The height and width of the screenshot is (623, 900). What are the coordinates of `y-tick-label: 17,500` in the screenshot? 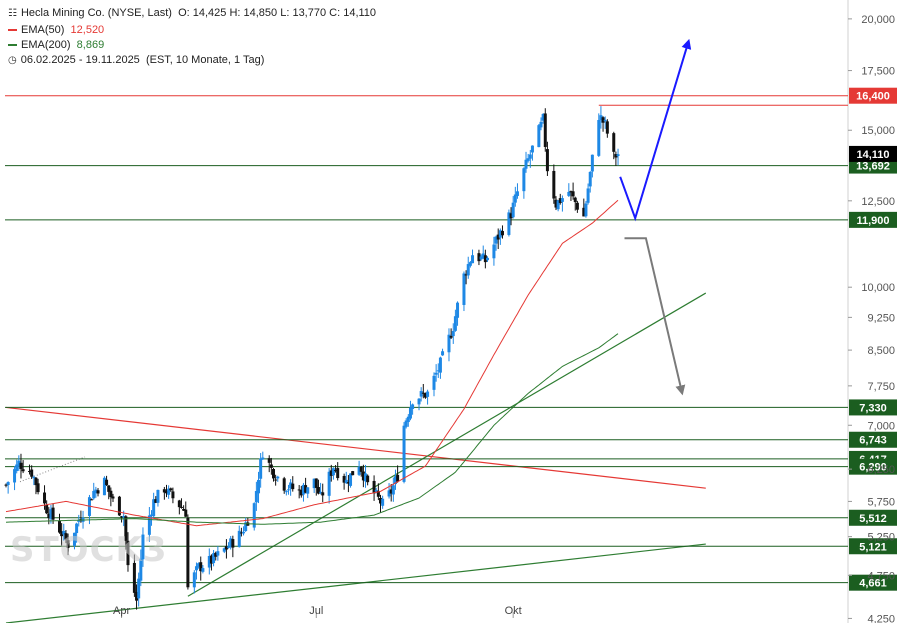 It's located at (878, 72).